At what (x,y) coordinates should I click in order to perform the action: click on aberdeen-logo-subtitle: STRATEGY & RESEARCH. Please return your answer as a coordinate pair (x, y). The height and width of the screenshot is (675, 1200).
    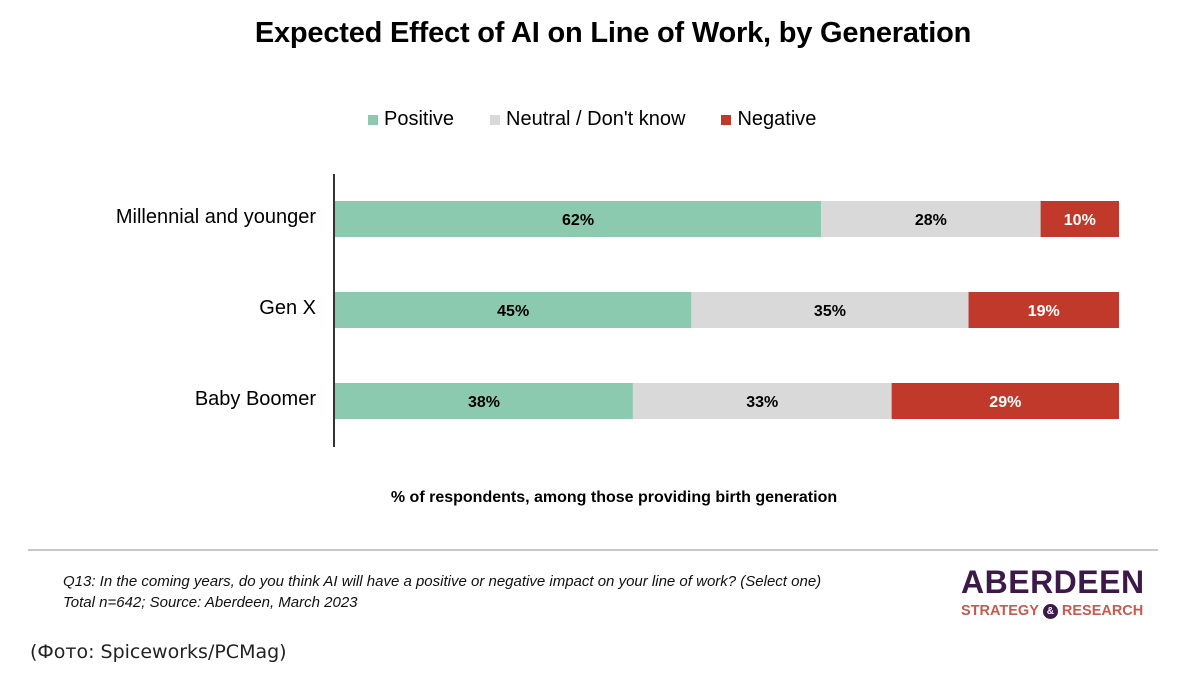
    Looking at the image, I should click on (1052, 611).